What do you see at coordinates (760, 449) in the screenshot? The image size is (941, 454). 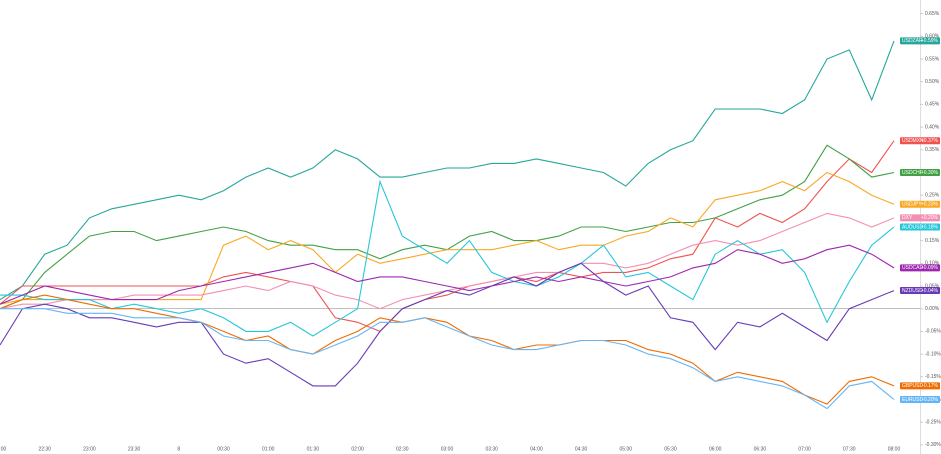 I see `x-tick-label: 06:30` at bounding box center [760, 449].